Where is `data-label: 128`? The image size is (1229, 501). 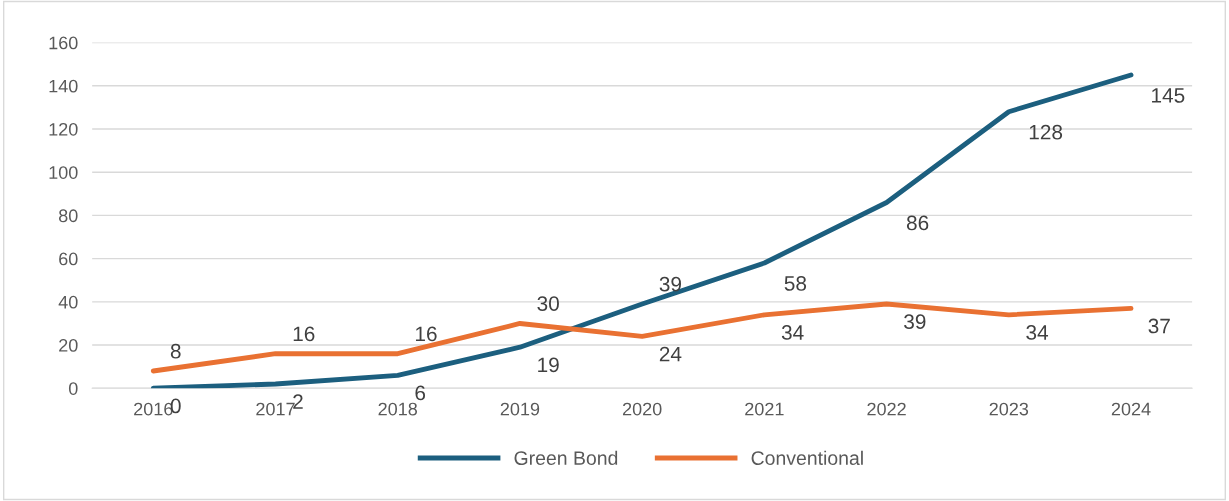 data-label: 128 is located at coordinates (1046, 132).